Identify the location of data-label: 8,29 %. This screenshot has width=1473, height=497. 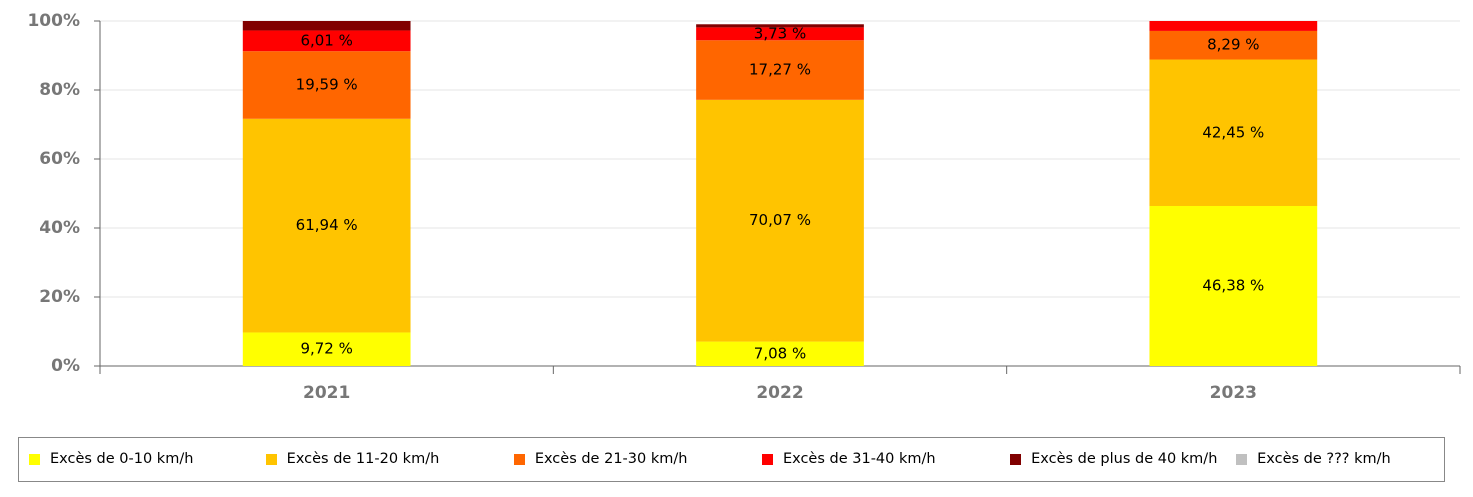
(1233, 45).